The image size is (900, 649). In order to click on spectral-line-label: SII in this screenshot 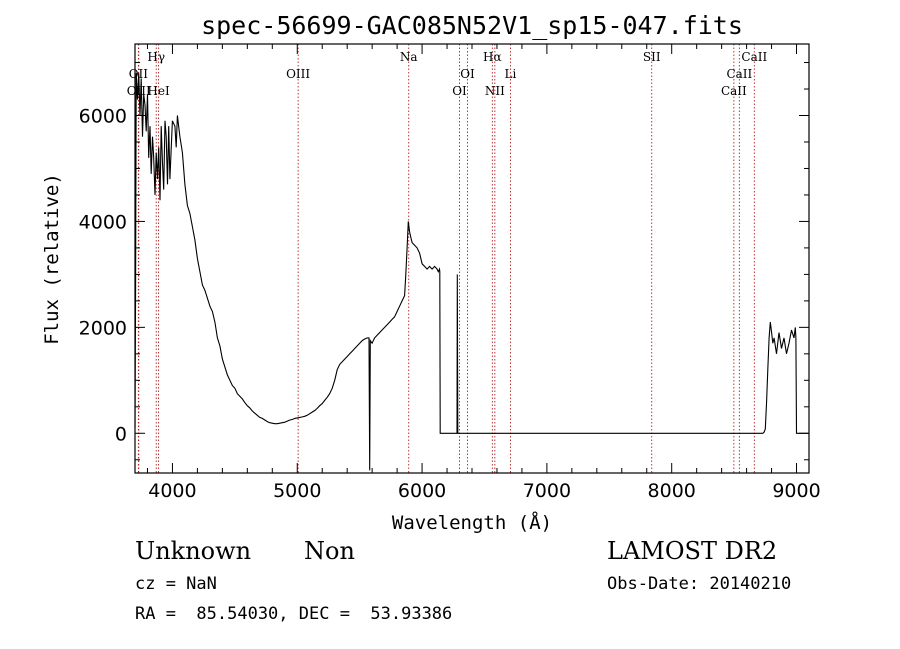, I will do `click(652, 57)`.